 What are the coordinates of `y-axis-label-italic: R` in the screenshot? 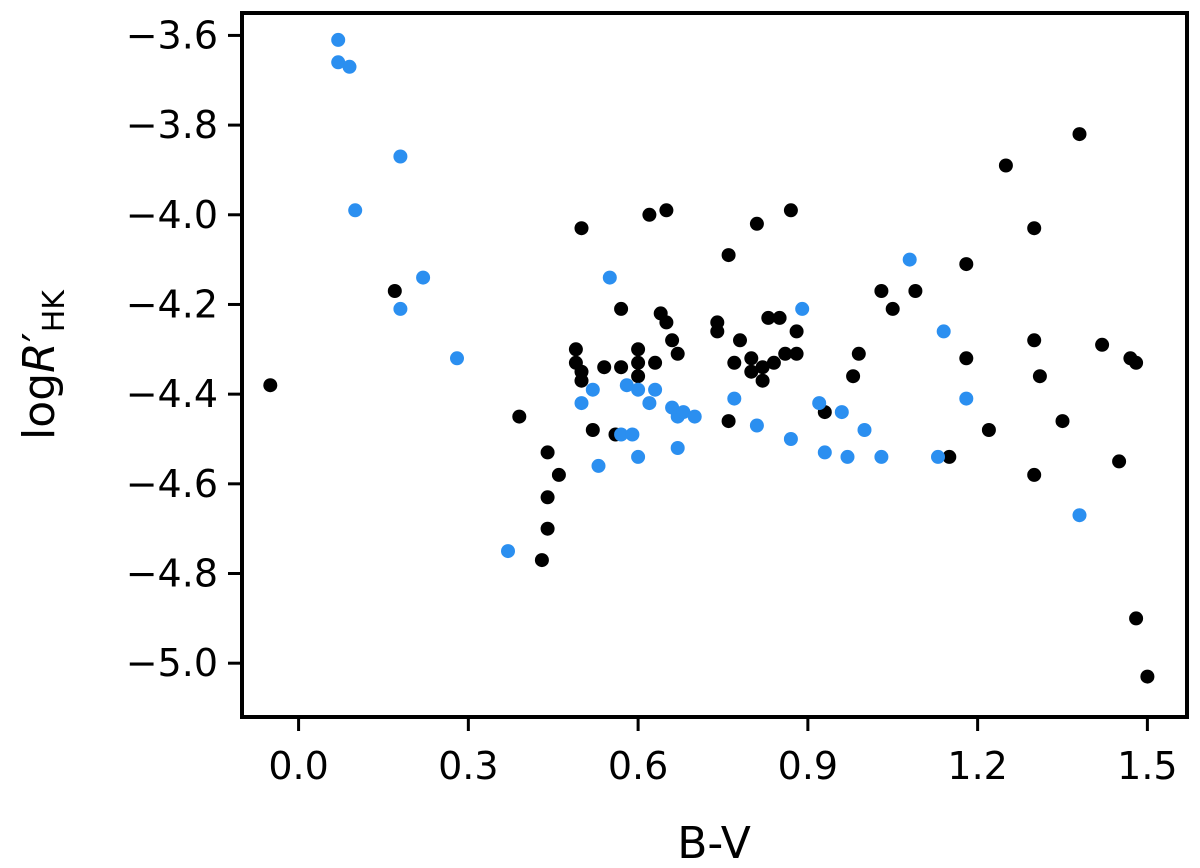 It's located at (39, 357).